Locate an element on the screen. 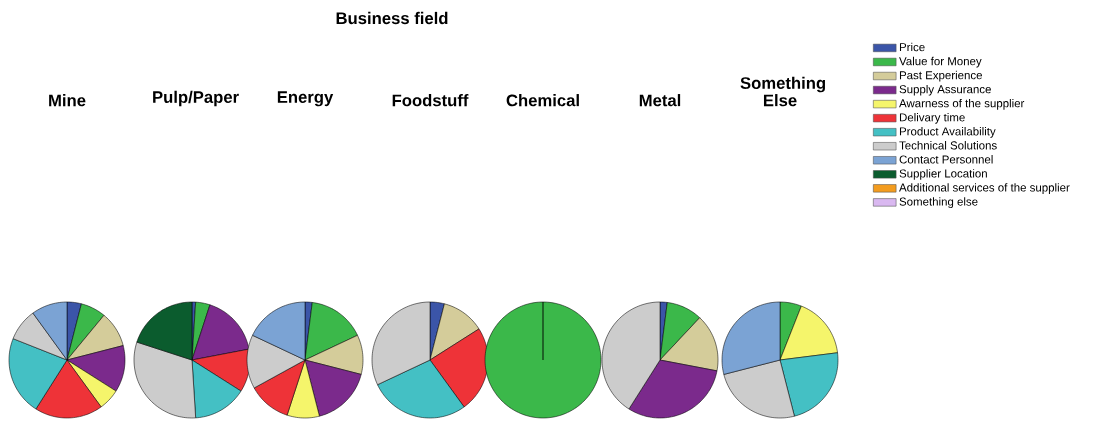 Image resolution: width=1109 pixels, height=430 pixels. legend-label: Supplier Location is located at coordinates (943, 174).